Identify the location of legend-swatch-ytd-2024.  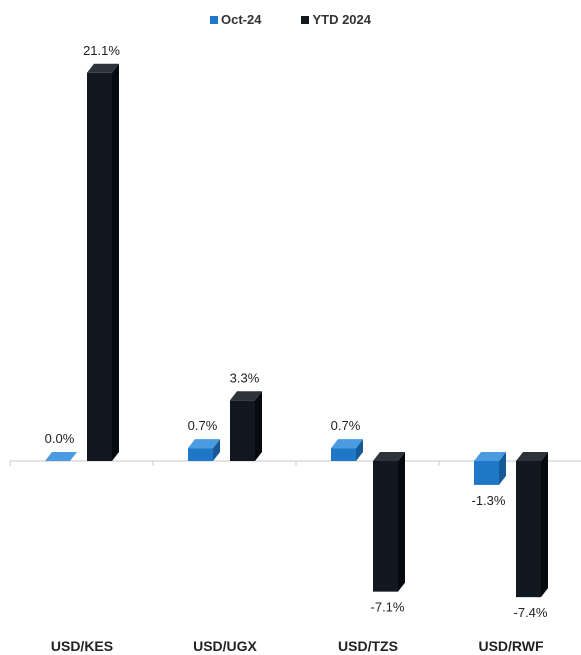
(305, 19).